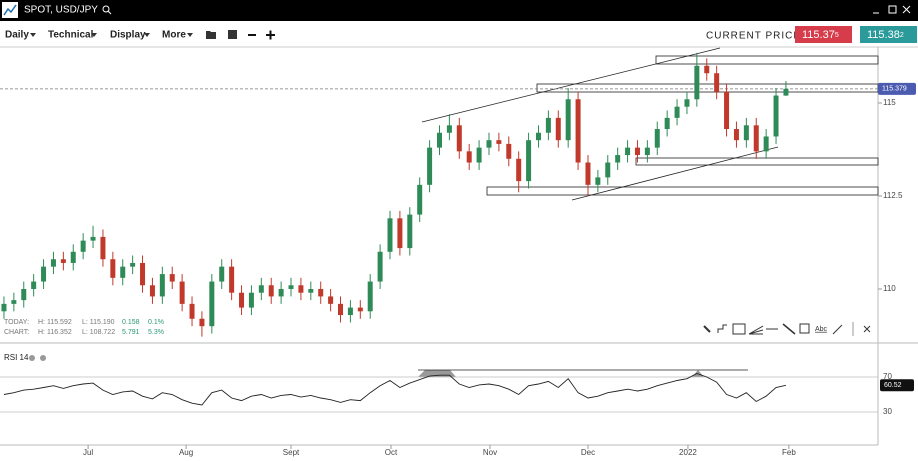 Image resolution: width=918 pixels, height=461 pixels. What do you see at coordinates (174, 35) in the screenshot?
I see `menu-more: More` at bounding box center [174, 35].